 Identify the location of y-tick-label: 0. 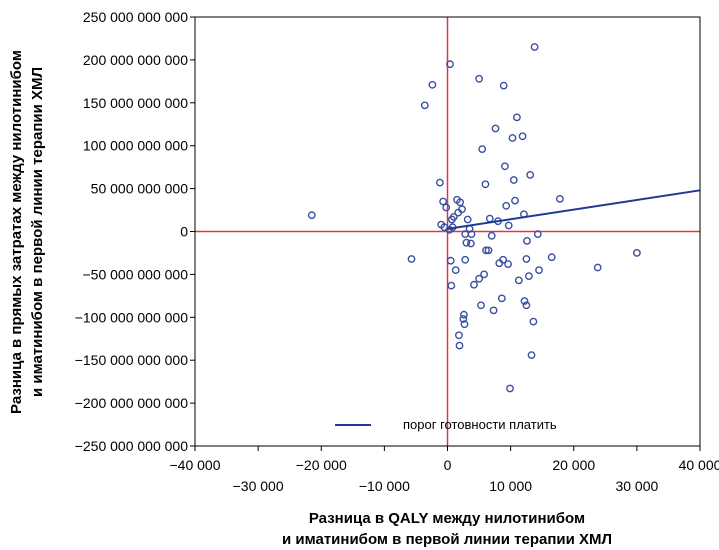
(184, 232).